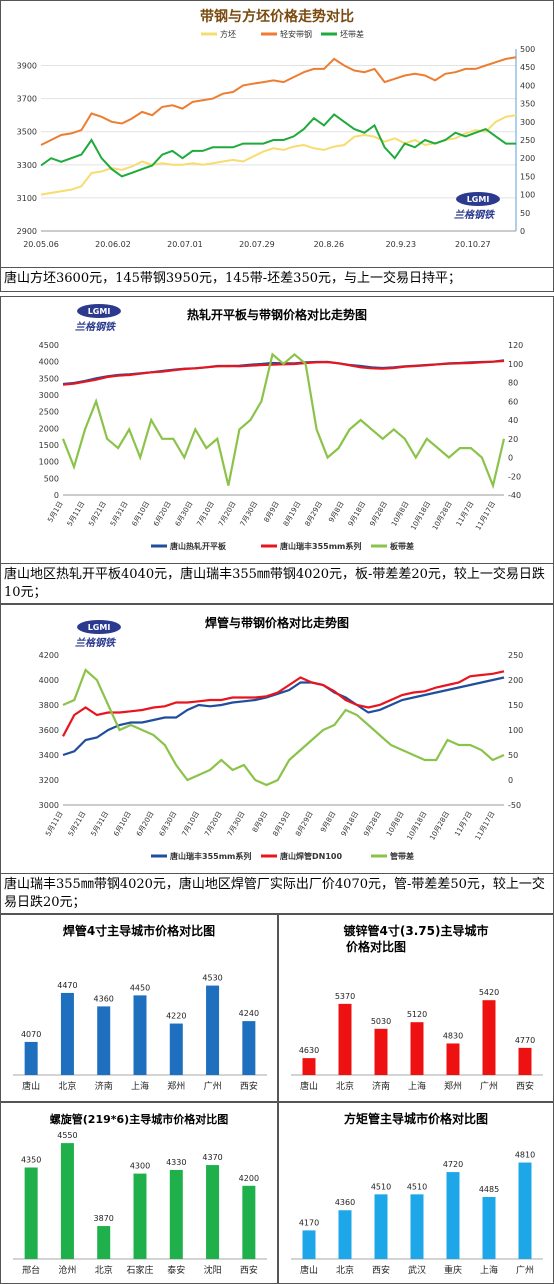  Describe the element at coordinates (176, 1016) in the screenshot. I see `bar-value-label: 4220` at that location.